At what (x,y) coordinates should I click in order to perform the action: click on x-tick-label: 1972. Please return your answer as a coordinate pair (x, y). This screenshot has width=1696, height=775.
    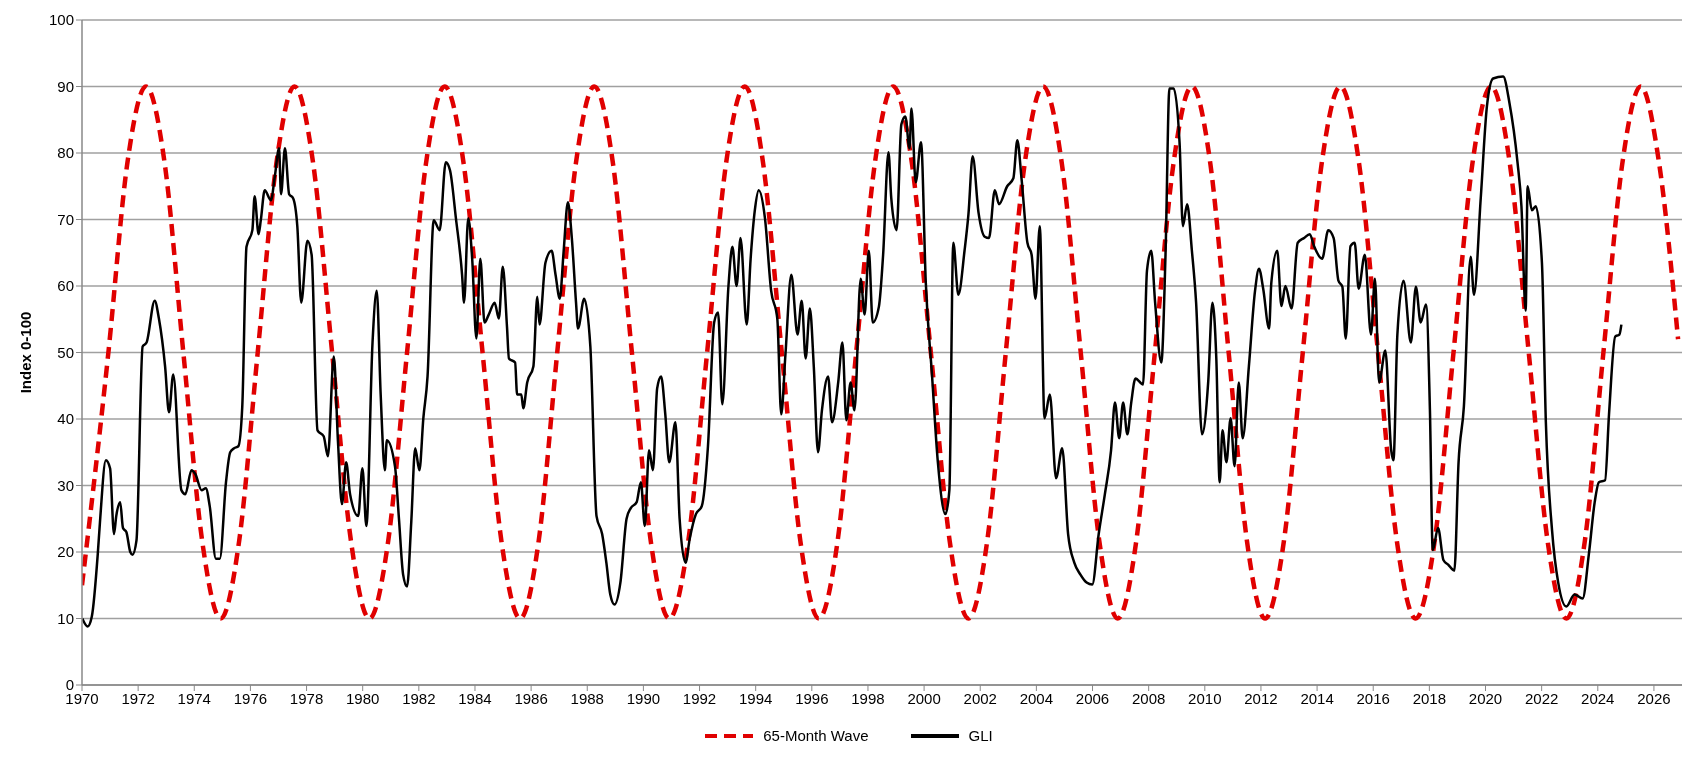
    Looking at the image, I should click on (138, 698).